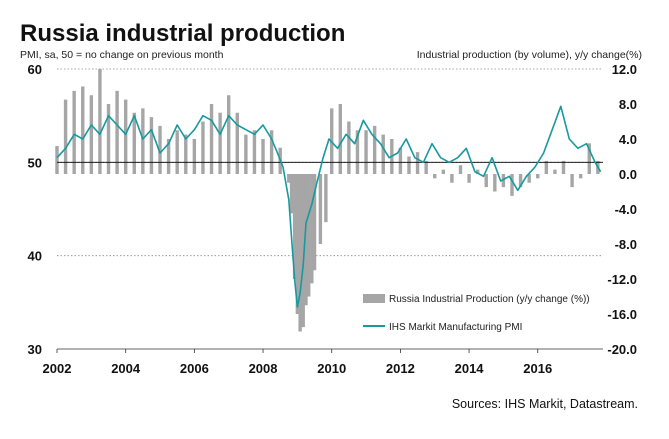  What do you see at coordinates (35, 162) in the screenshot?
I see `left-tick-label: 50` at bounding box center [35, 162].